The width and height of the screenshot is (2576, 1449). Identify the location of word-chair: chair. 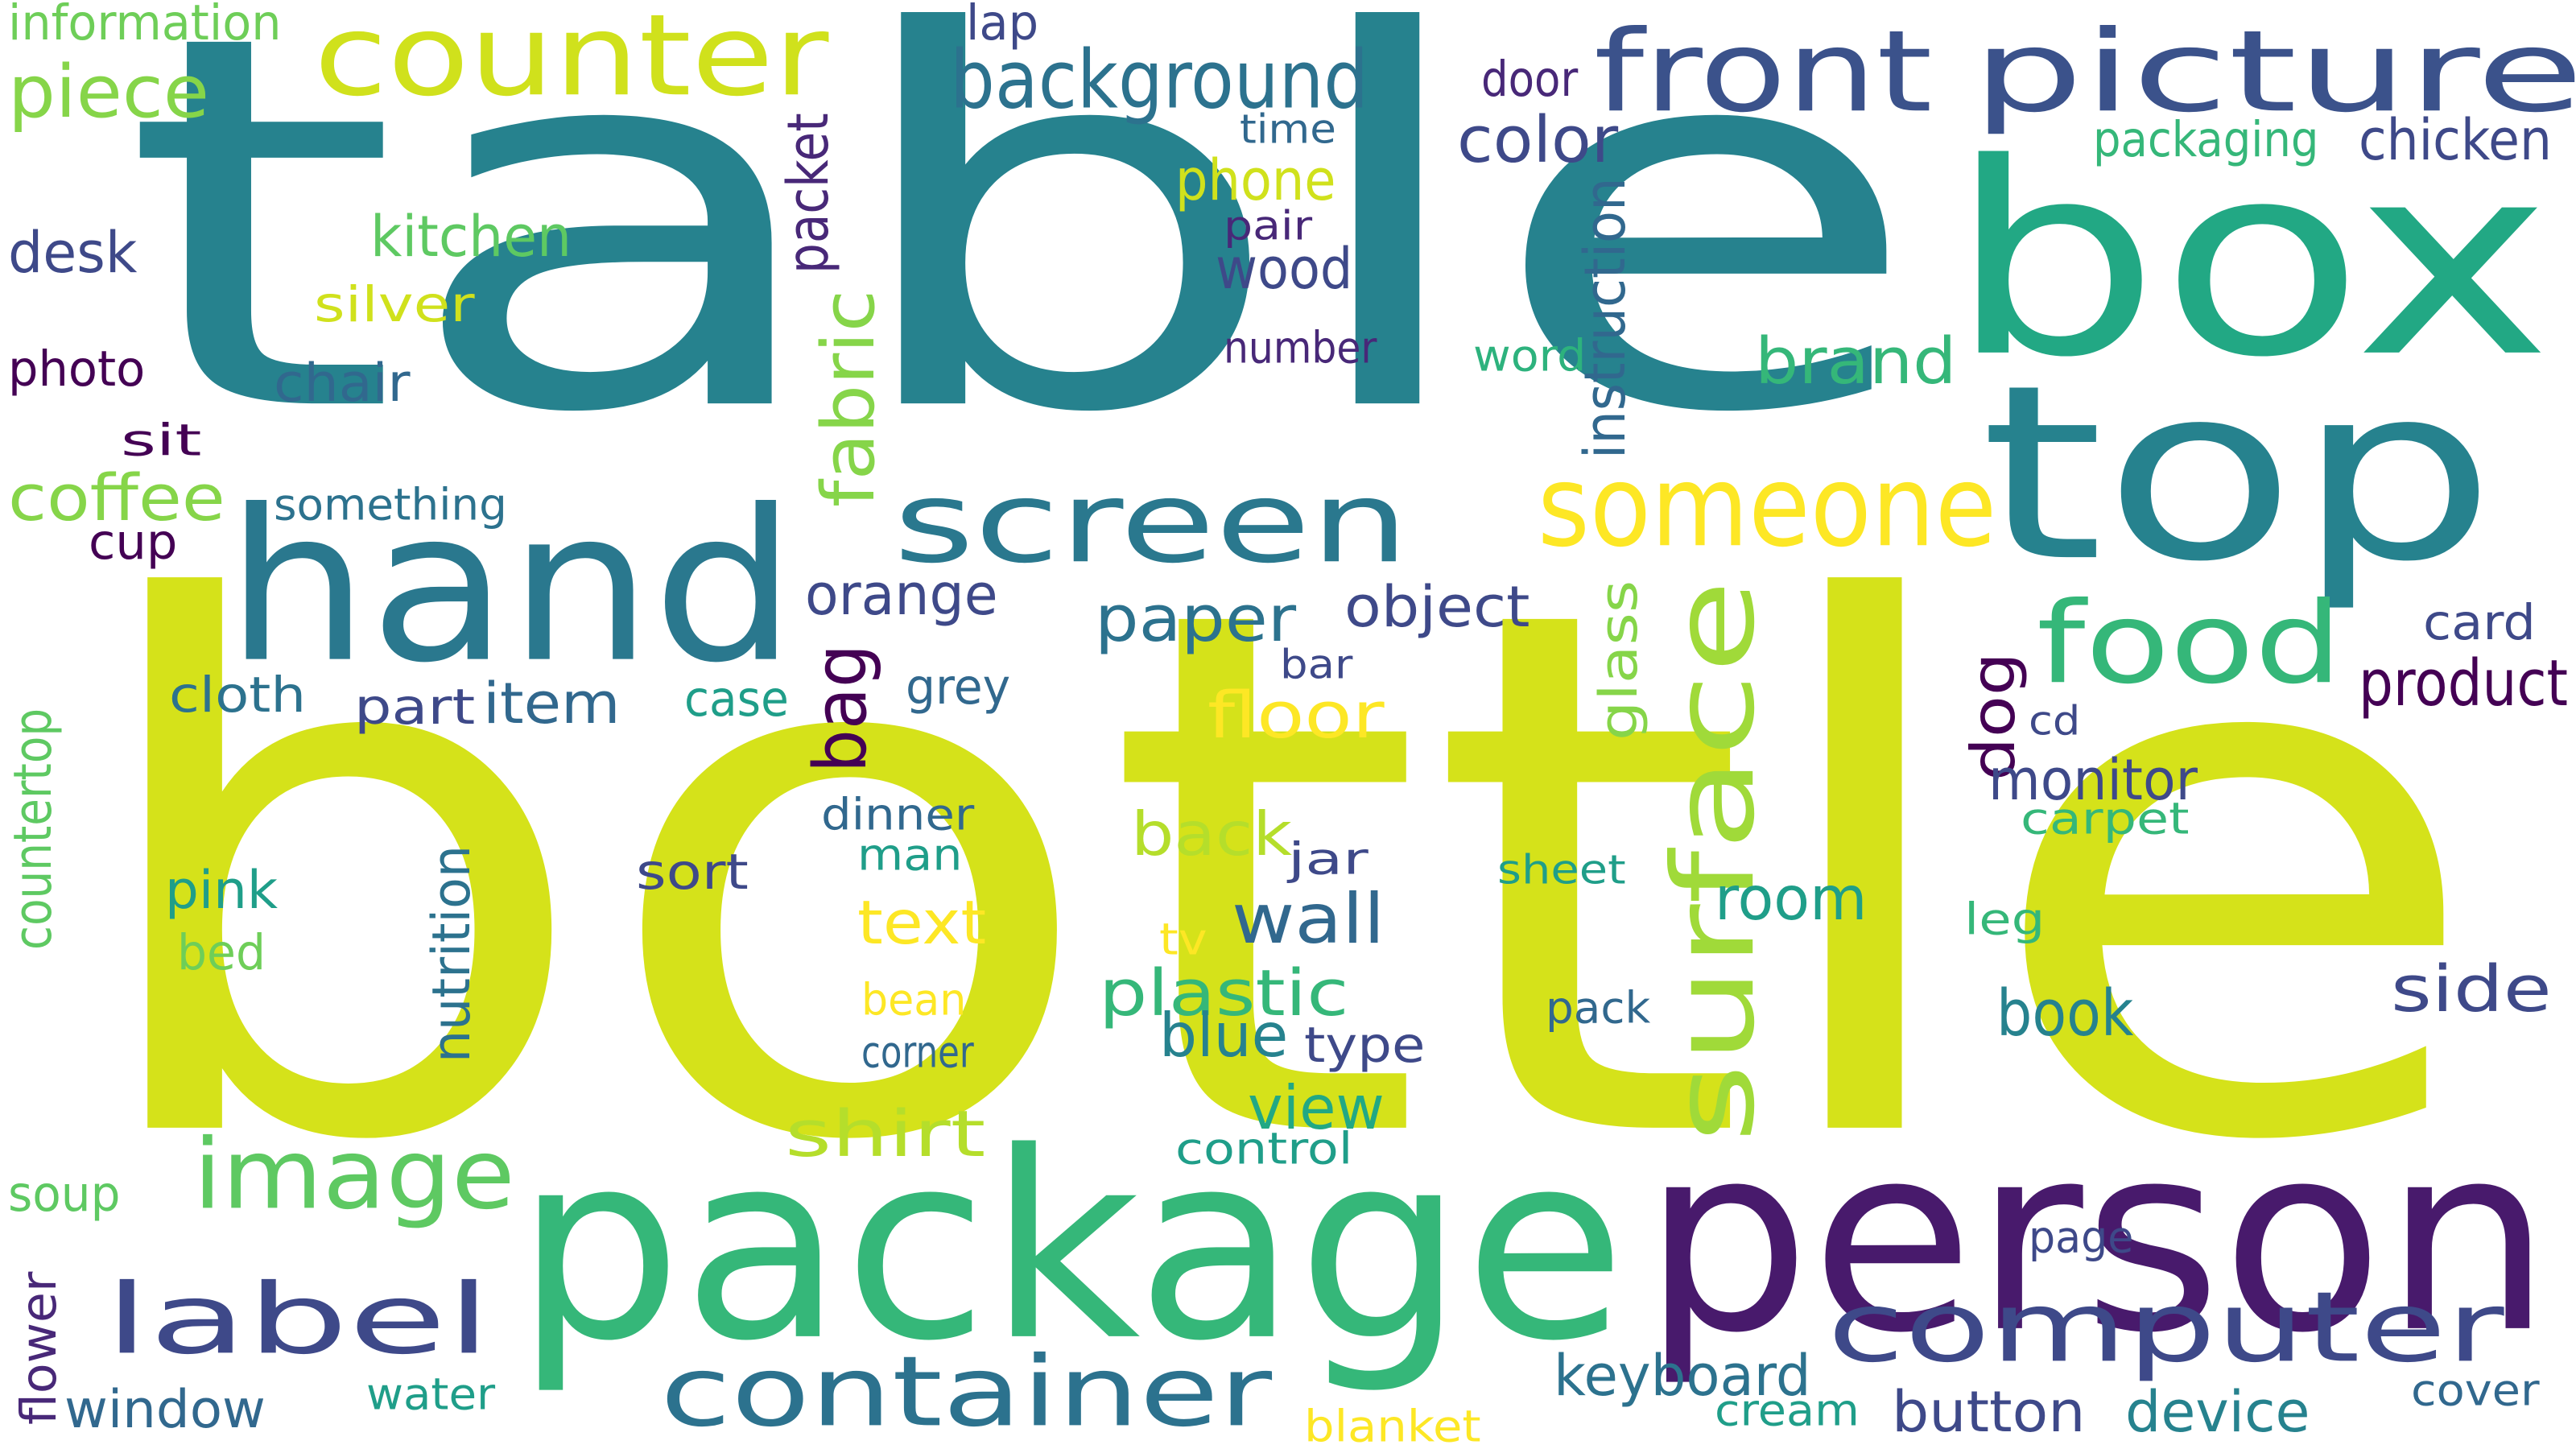
(342, 384).